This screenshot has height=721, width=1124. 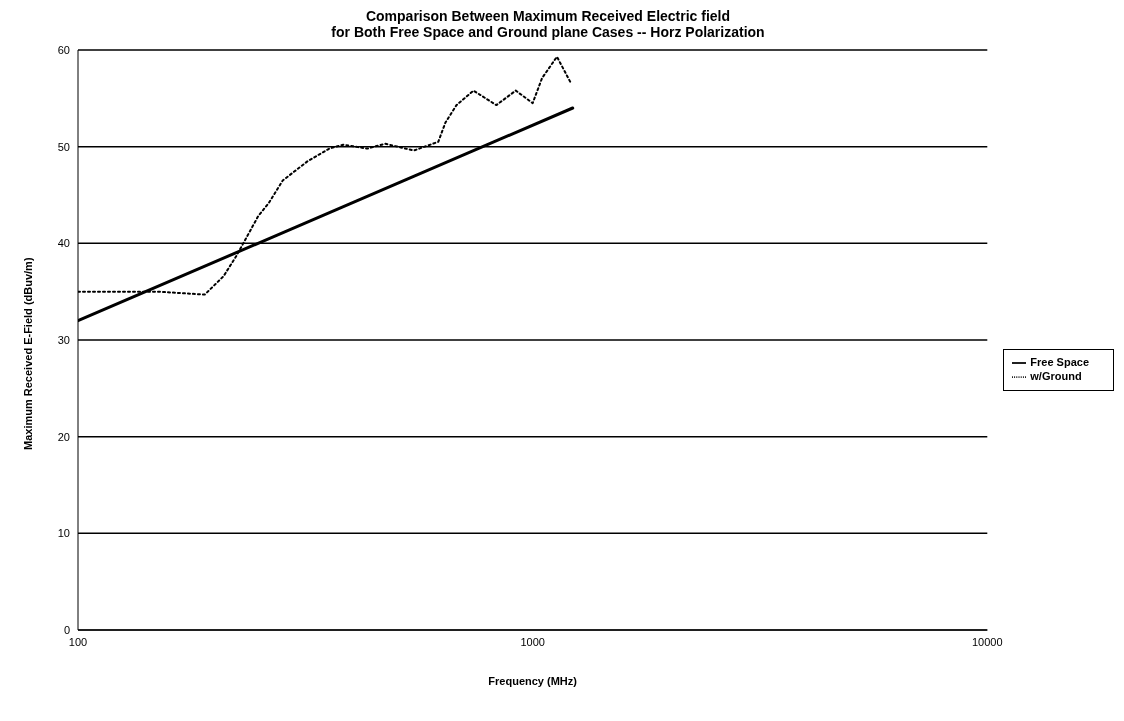 I want to click on x-tick-label: 10000, so click(x=987, y=641).